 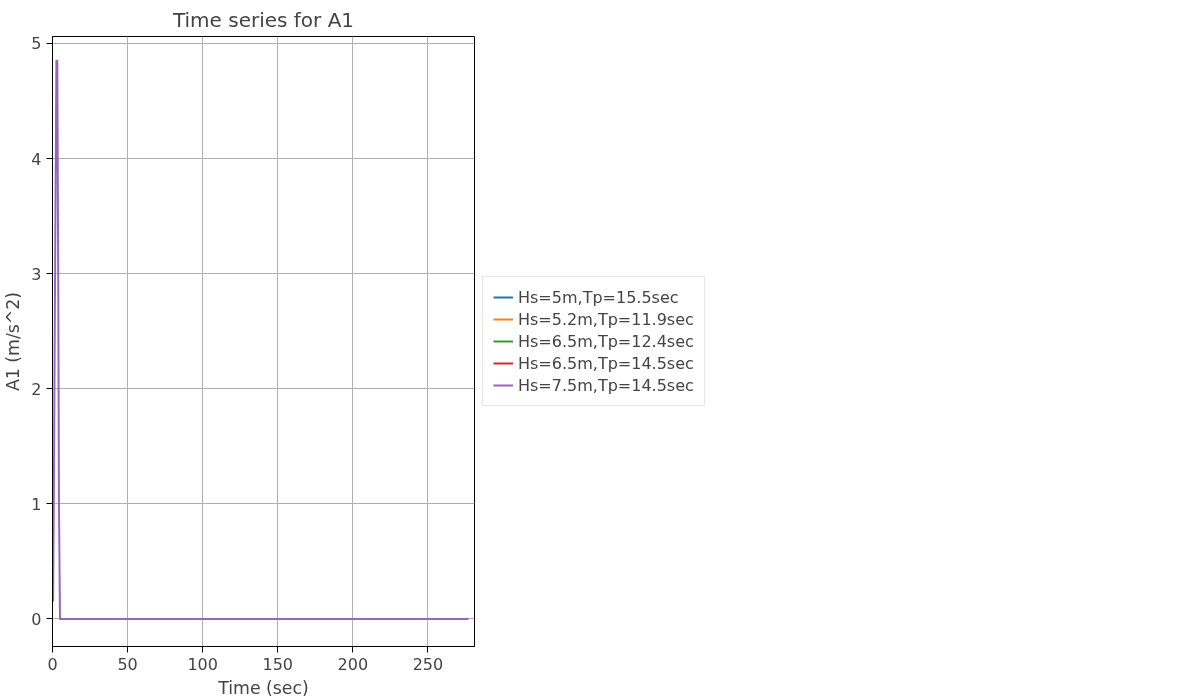 What do you see at coordinates (36, 389) in the screenshot?
I see `y-tick-label: 2` at bounding box center [36, 389].